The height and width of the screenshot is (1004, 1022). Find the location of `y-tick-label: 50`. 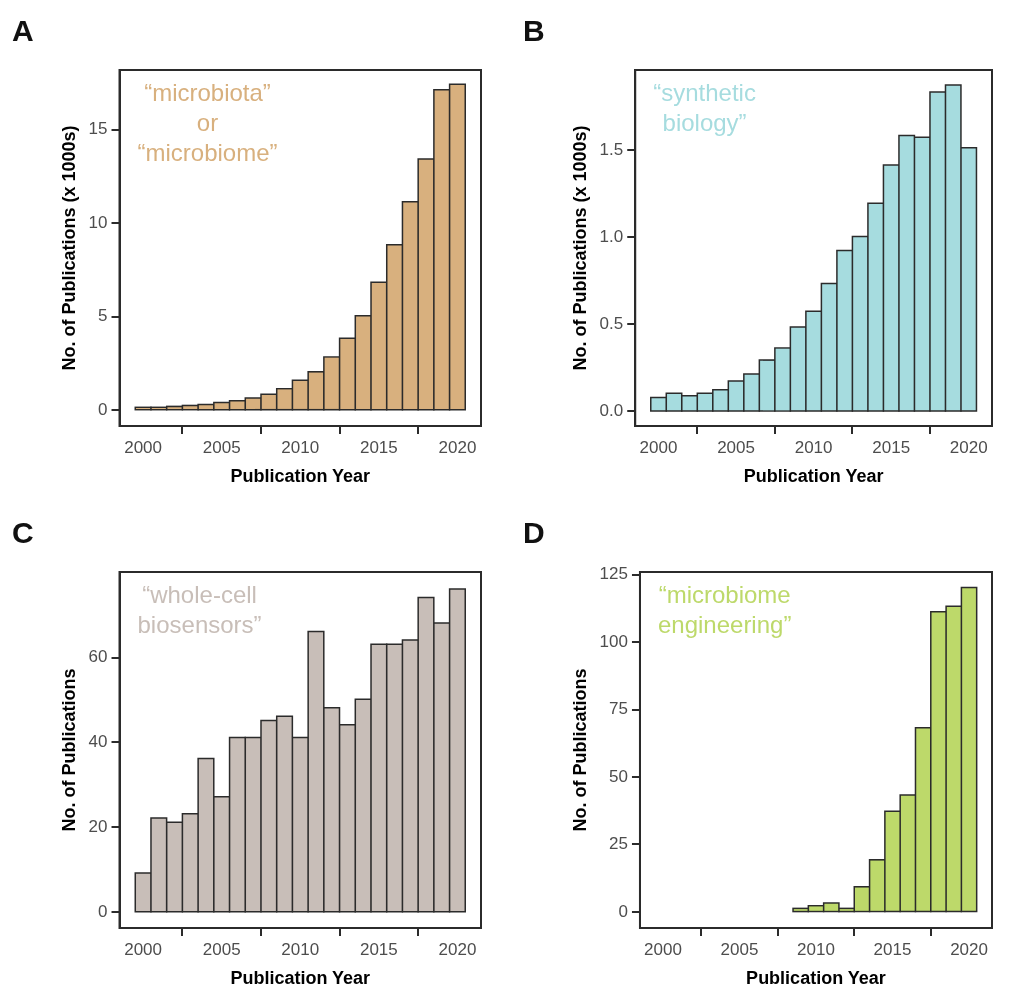

y-tick-label: 50 is located at coordinates (618, 776).